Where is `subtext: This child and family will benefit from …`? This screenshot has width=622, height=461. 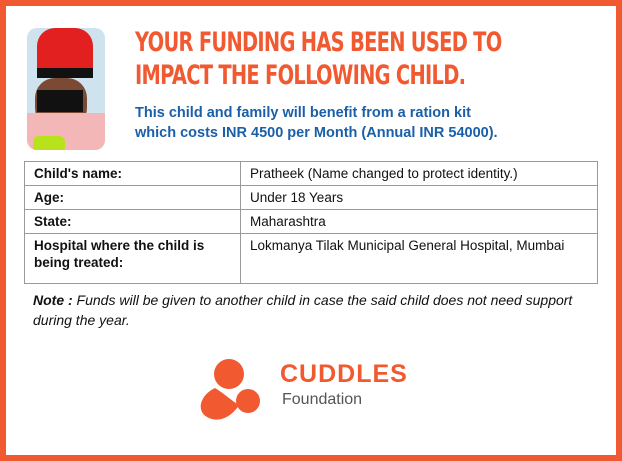 subtext: This child and family will benefit from … is located at coordinates (316, 123).